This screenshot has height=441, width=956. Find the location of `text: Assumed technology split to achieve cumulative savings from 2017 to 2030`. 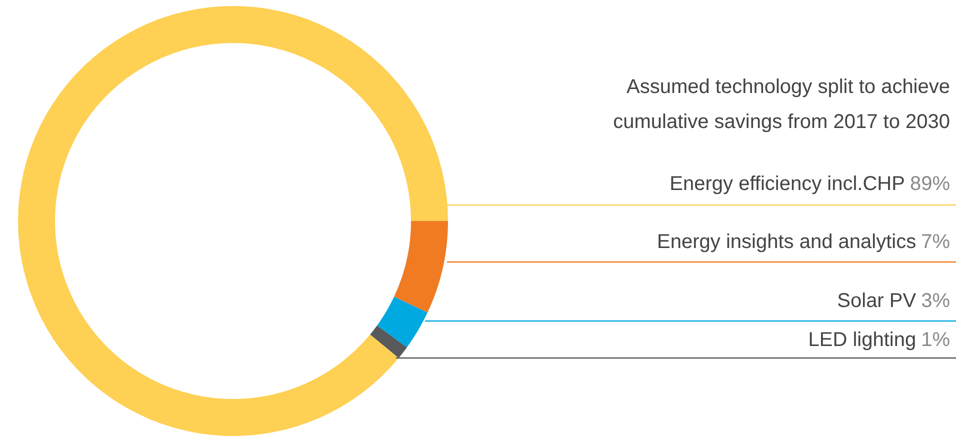

text: Assumed technology split to achieve cumulative savings from 2017 to 2030 is located at coordinates (781, 104).